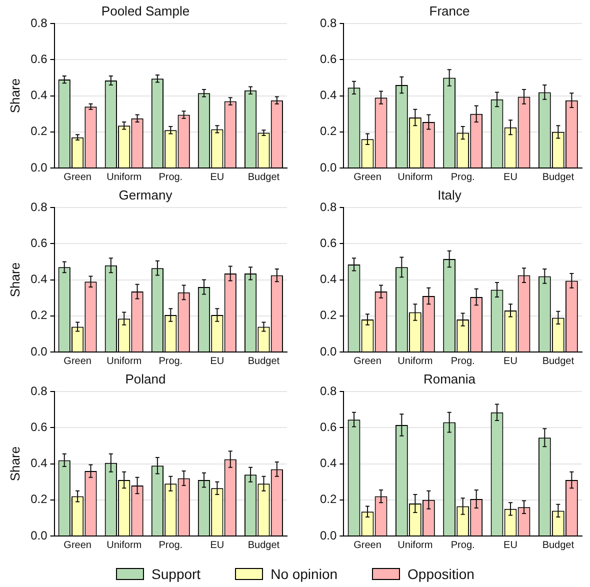  Describe the element at coordinates (449, 378) in the screenshot. I see `chart-title: Romania` at that location.